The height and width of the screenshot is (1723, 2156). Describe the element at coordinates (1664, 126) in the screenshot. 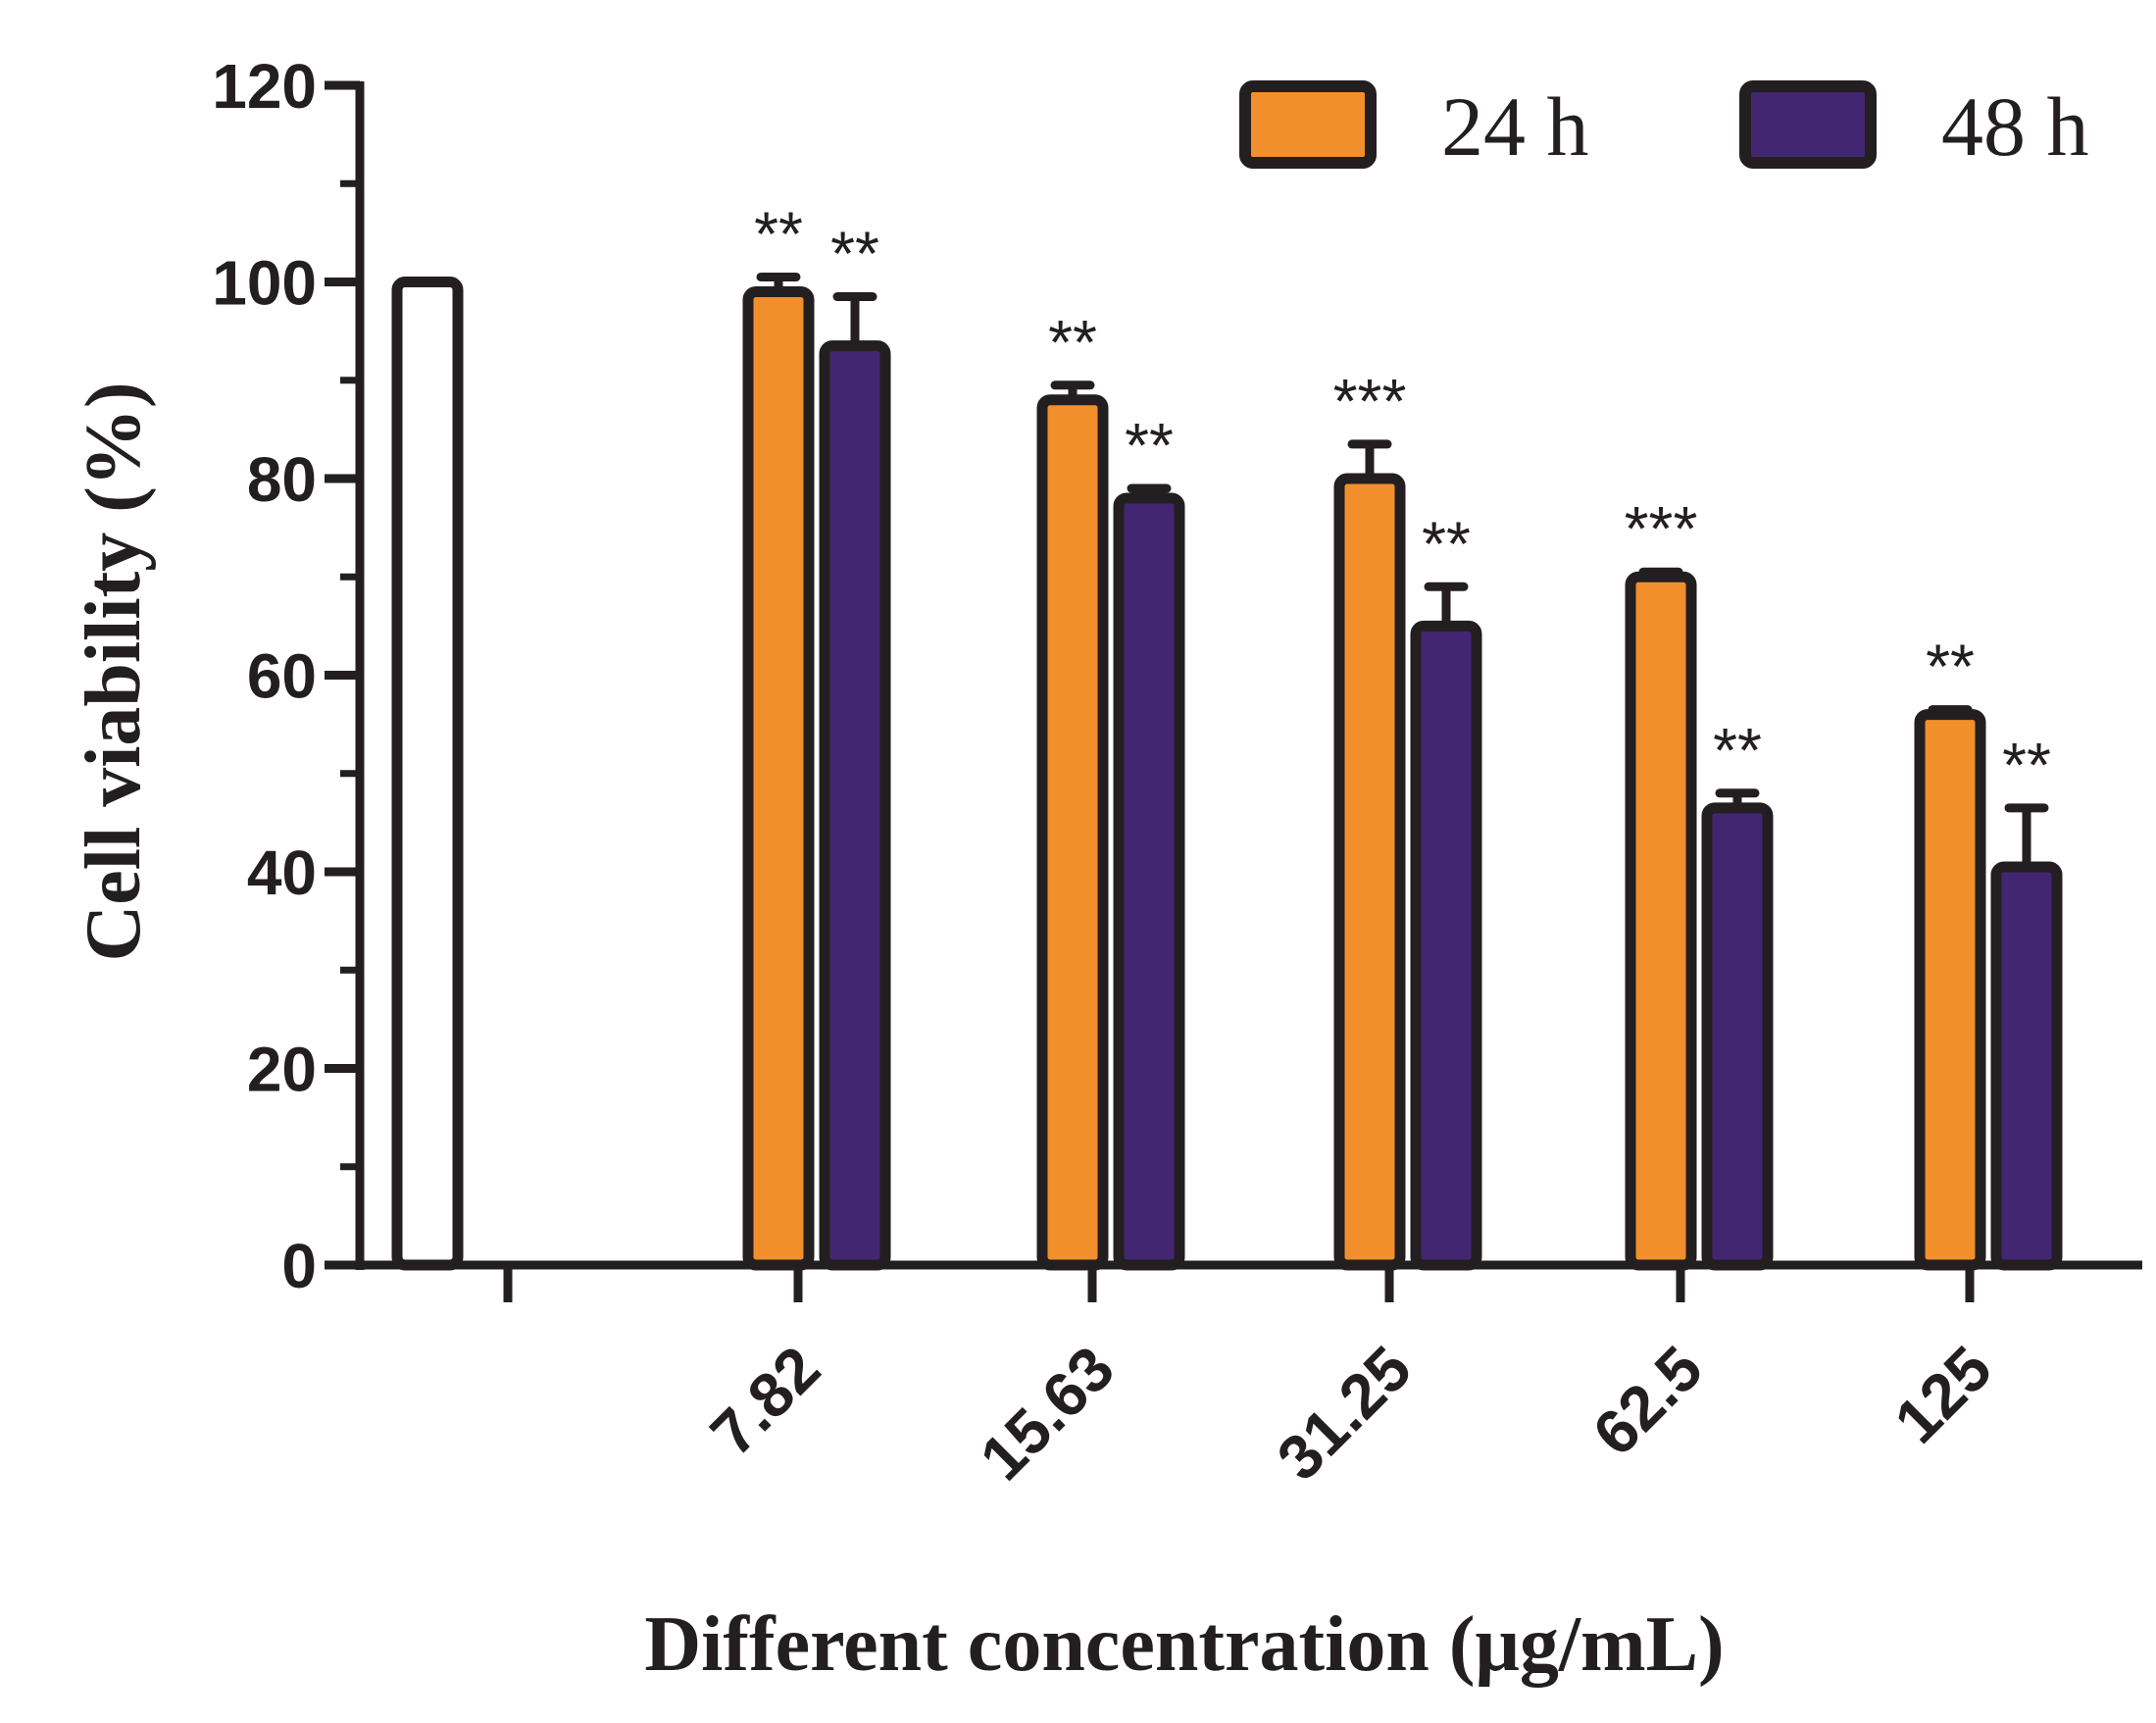

I see `legend: 24 h 48 h` at that location.